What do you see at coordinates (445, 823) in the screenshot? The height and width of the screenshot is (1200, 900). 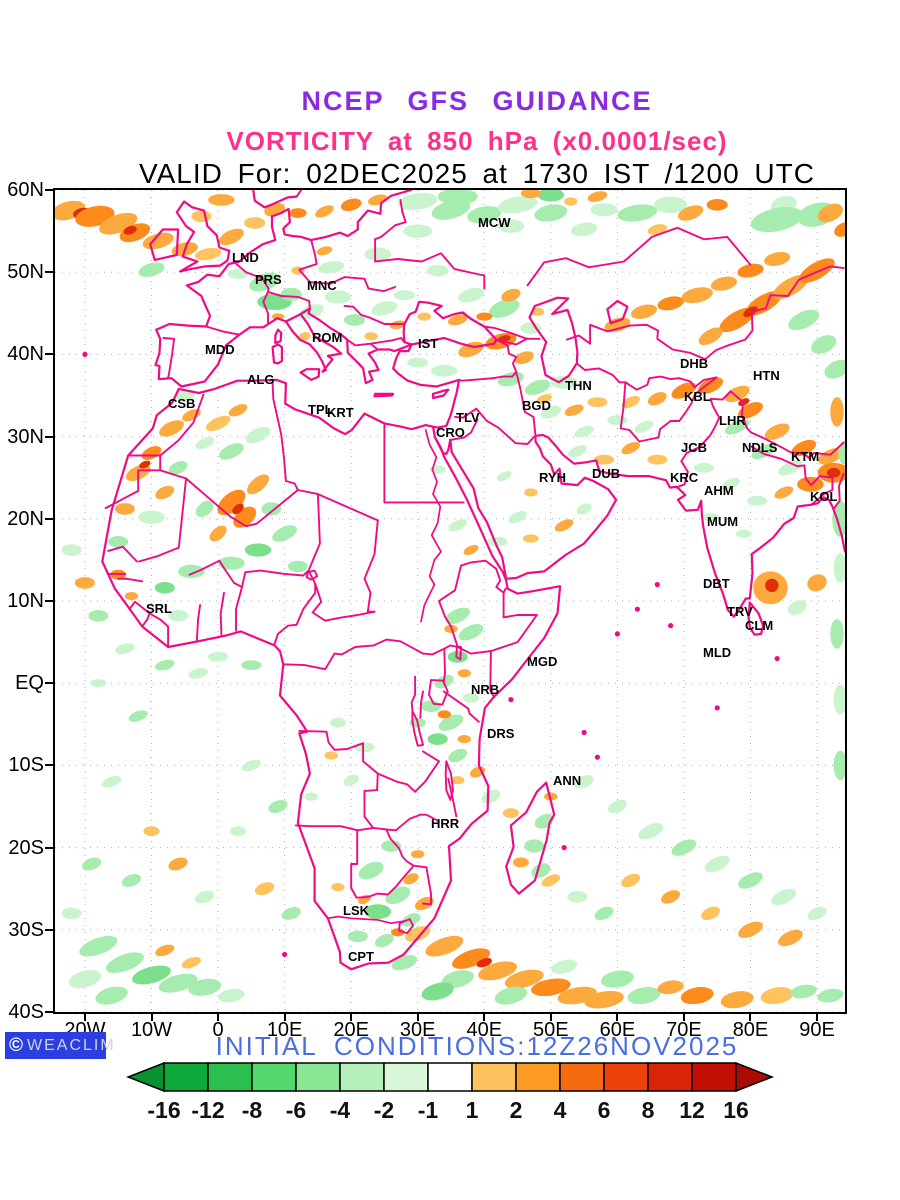 I see `city-label: HRR` at bounding box center [445, 823].